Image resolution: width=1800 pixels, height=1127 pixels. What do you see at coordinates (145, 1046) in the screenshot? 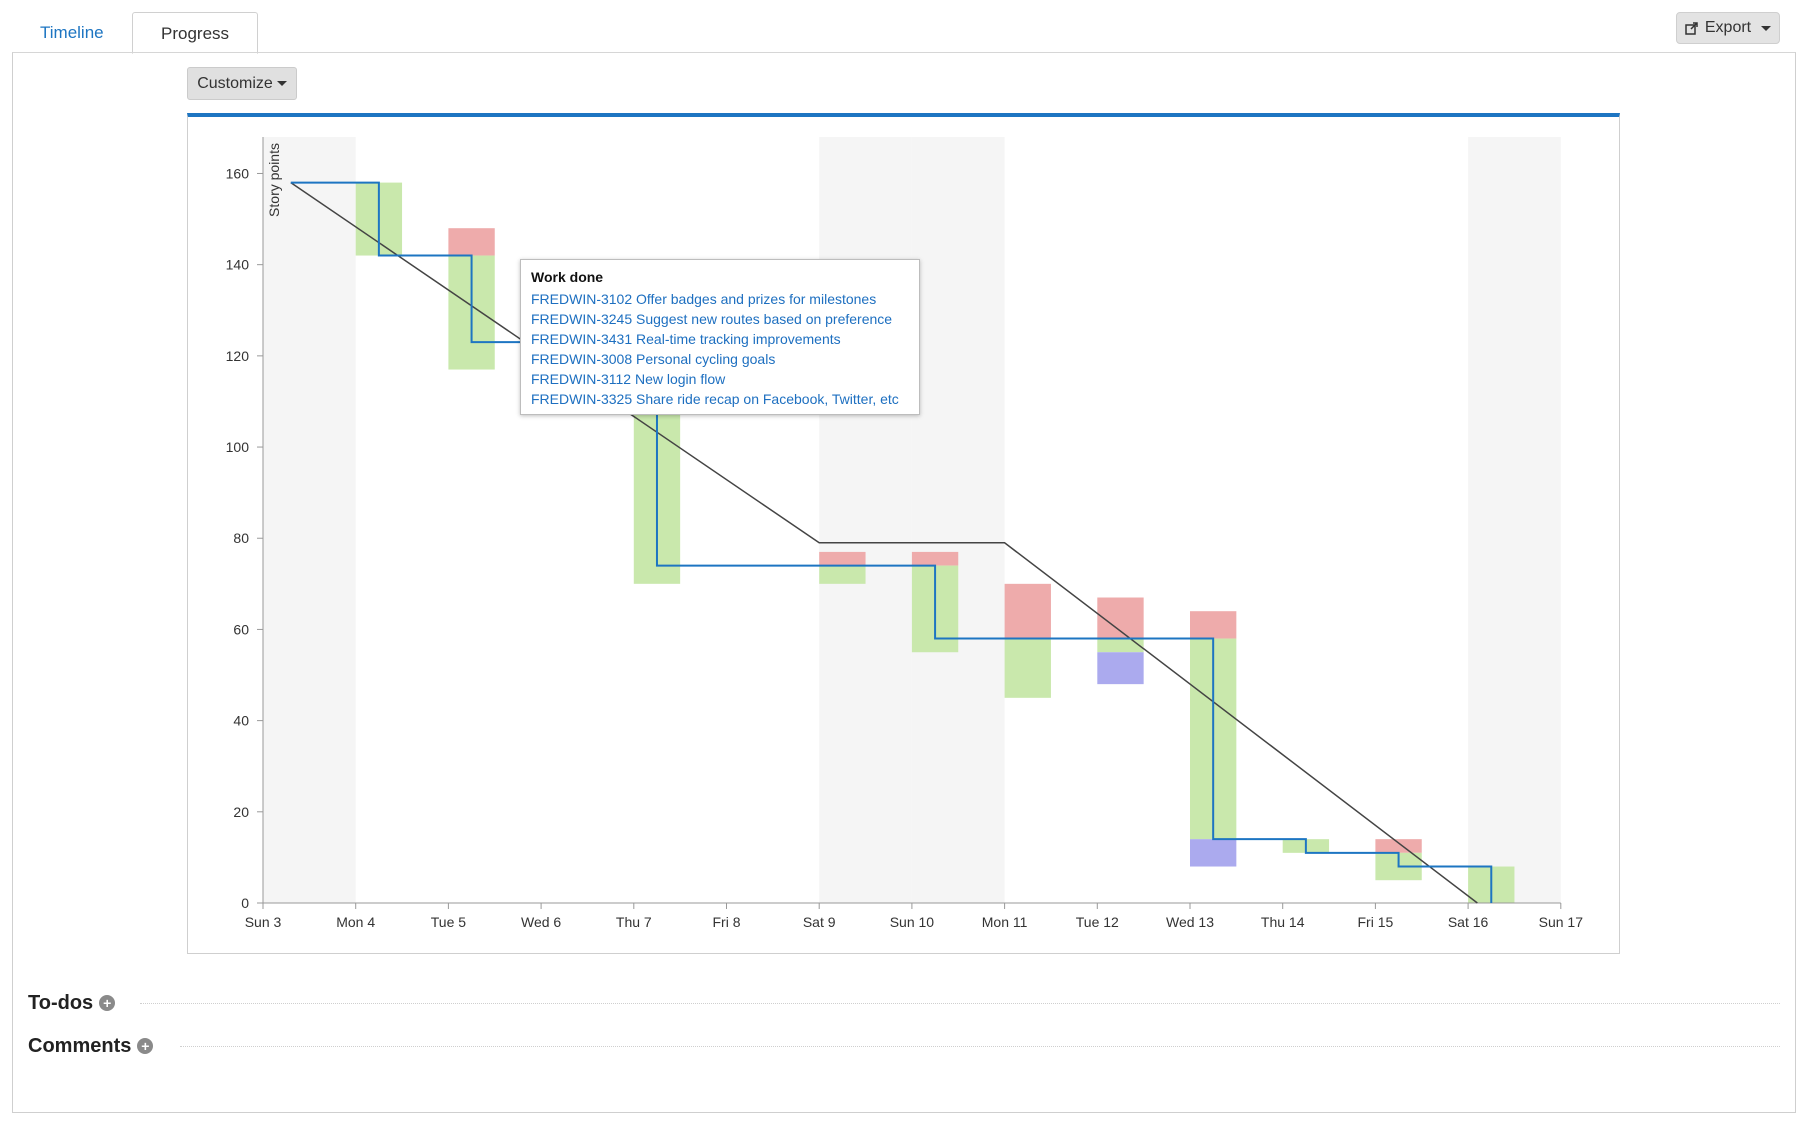
I see `add-comment-icon: +` at bounding box center [145, 1046].